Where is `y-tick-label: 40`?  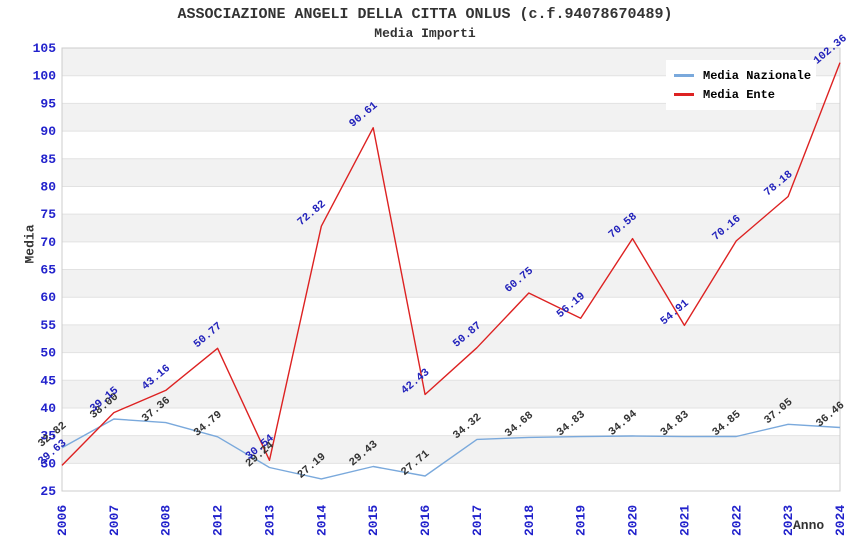 y-tick-label: 40 is located at coordinates (48, 408).